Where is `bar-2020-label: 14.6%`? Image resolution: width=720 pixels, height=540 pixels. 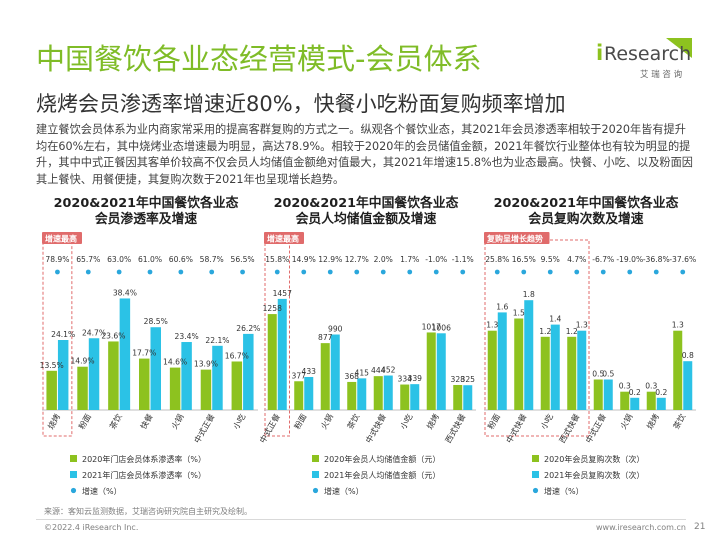
bar-2020-label: 14.6% is located at coordinates (175, 362).